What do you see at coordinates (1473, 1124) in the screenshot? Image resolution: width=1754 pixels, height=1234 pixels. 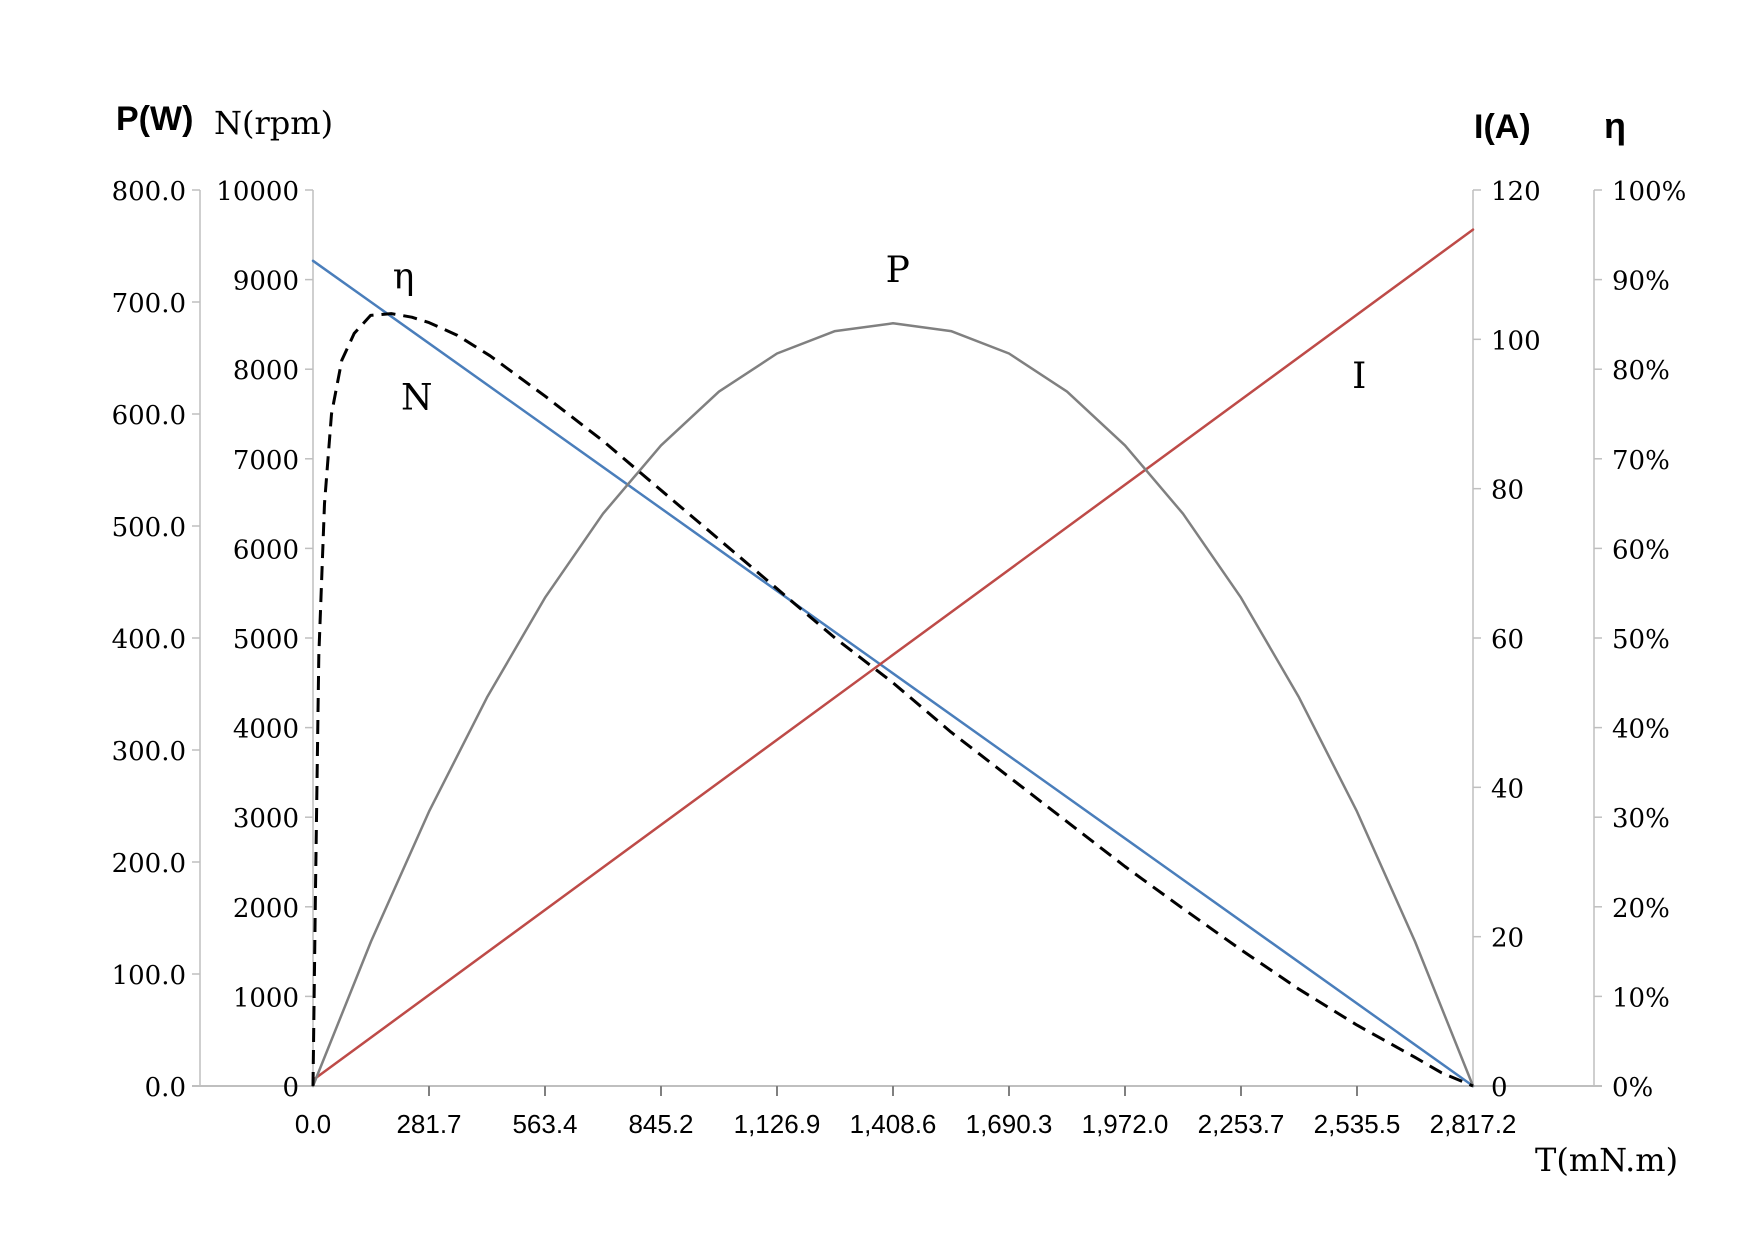 I see `x-axis-tick-label: 2,817.2` at bounding box center [1473, 1124].